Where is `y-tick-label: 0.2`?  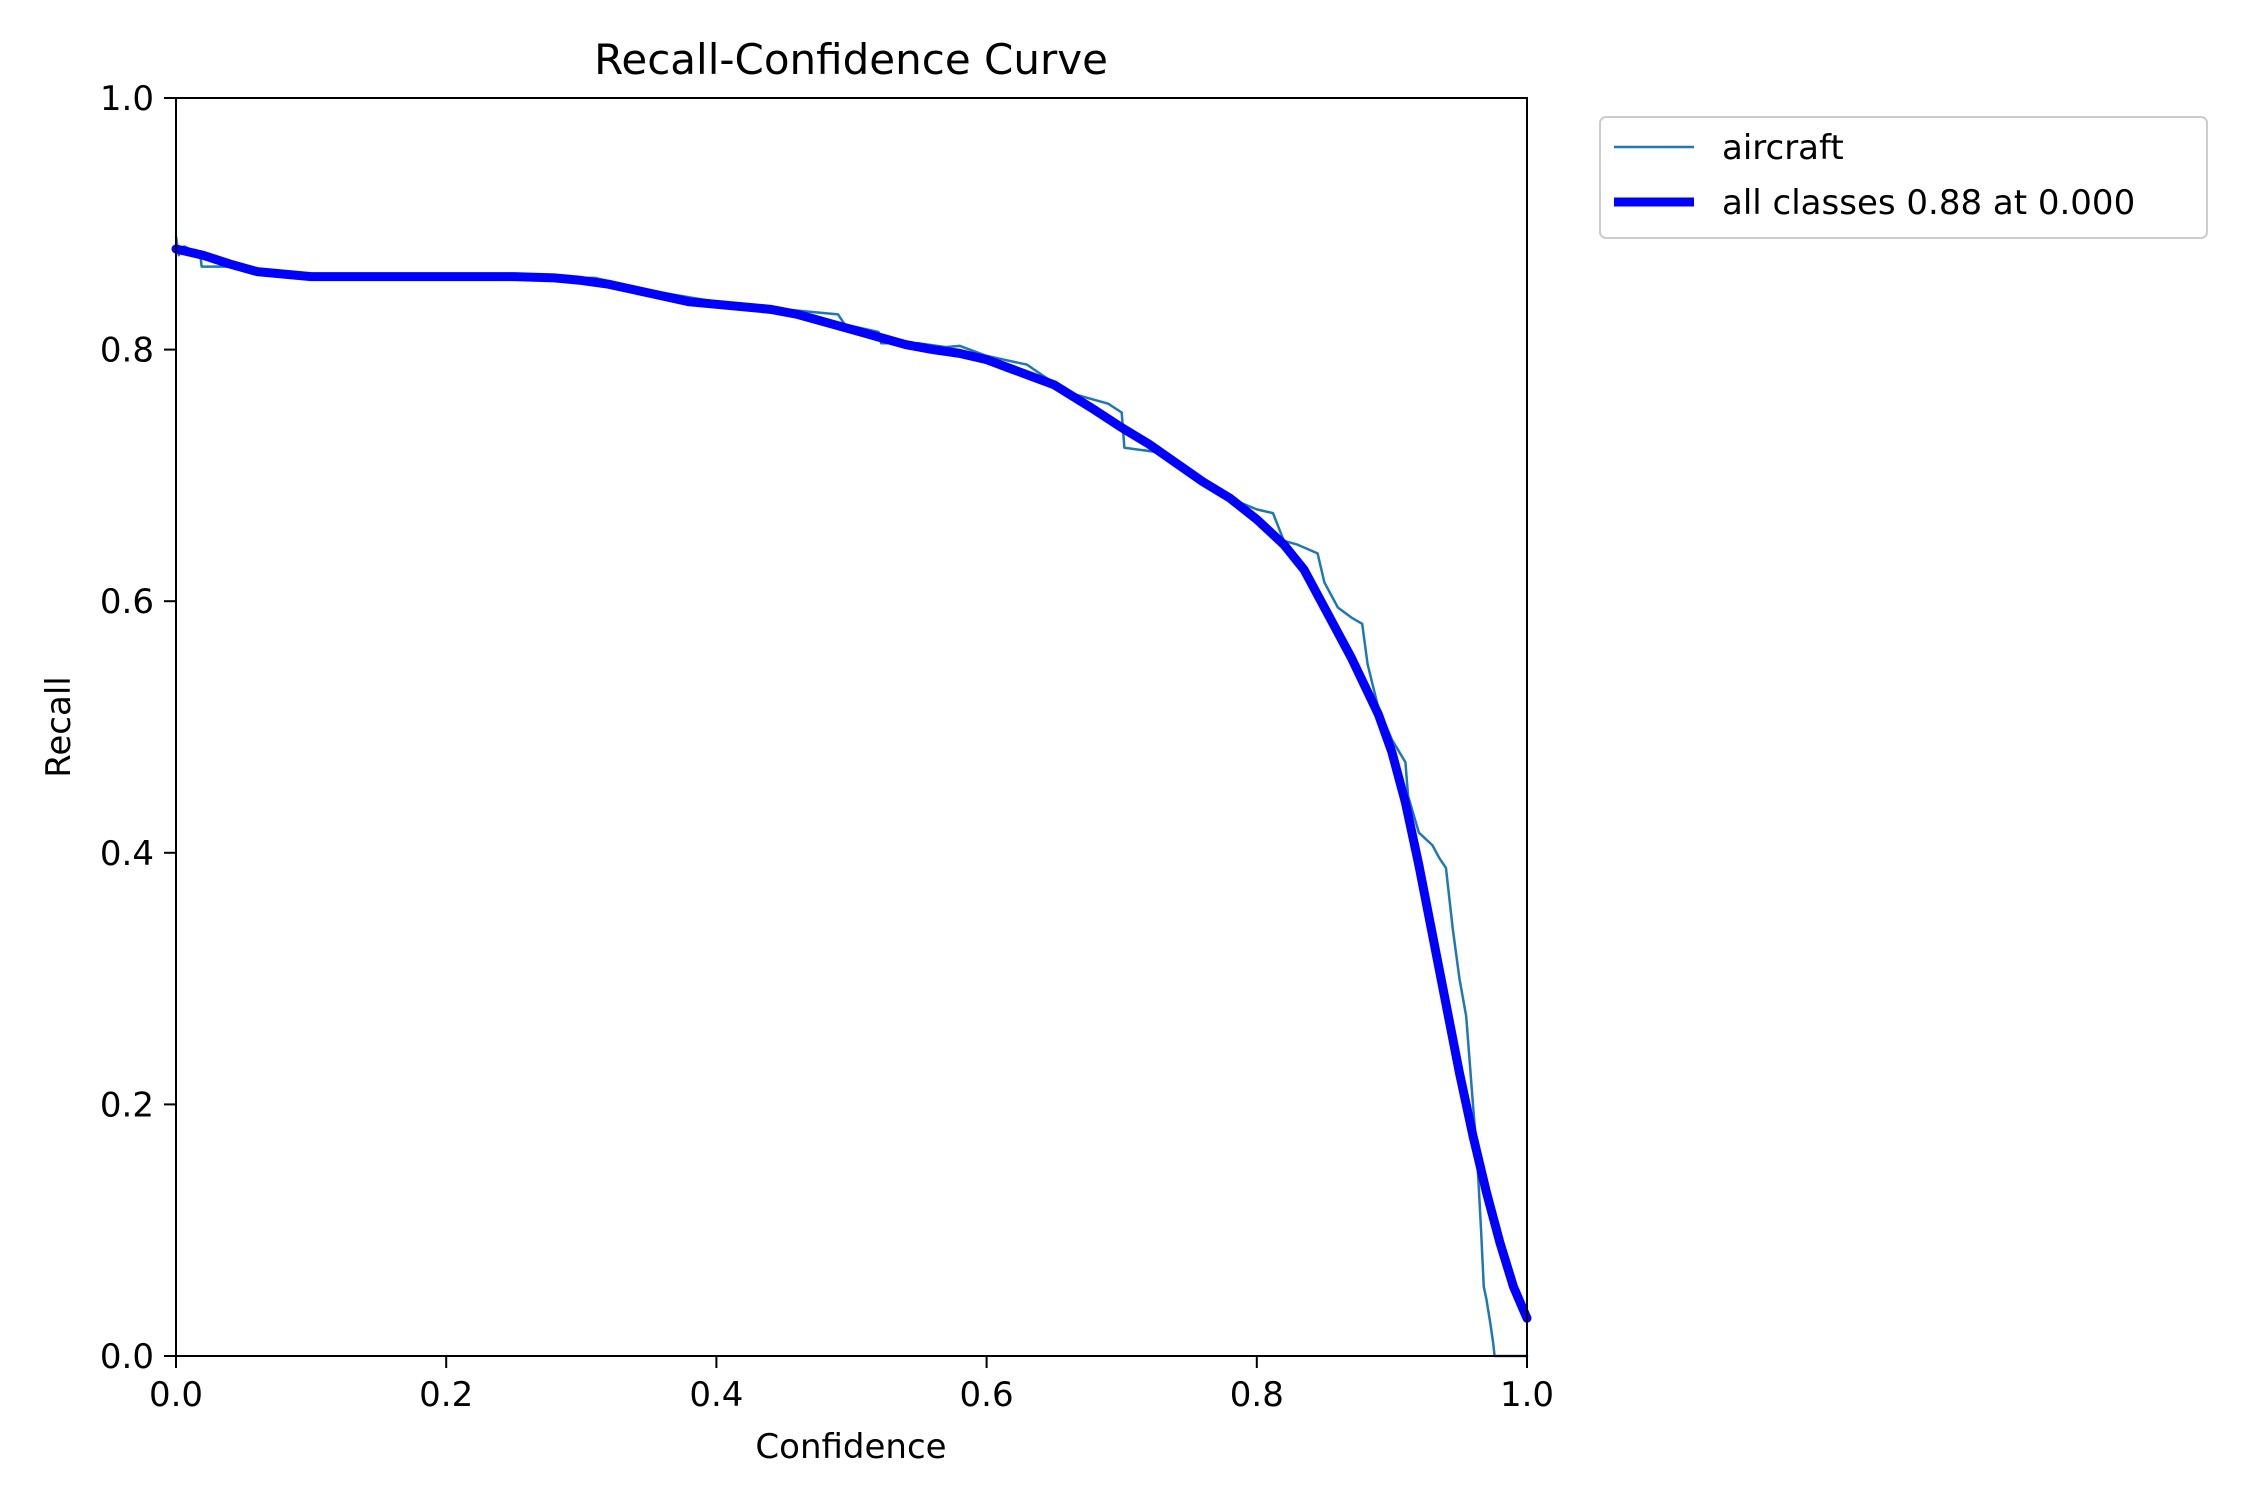
y-tick-label: 0.2 is located at coordinates (127, 1105).